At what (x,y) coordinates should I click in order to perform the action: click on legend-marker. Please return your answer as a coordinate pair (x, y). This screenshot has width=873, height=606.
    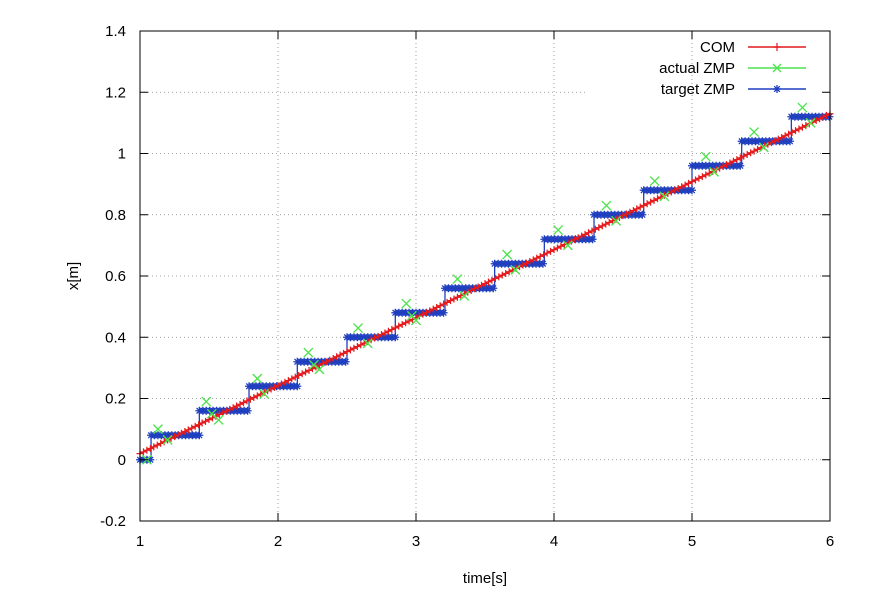
    Looking at the image, I should click on (777, 89).